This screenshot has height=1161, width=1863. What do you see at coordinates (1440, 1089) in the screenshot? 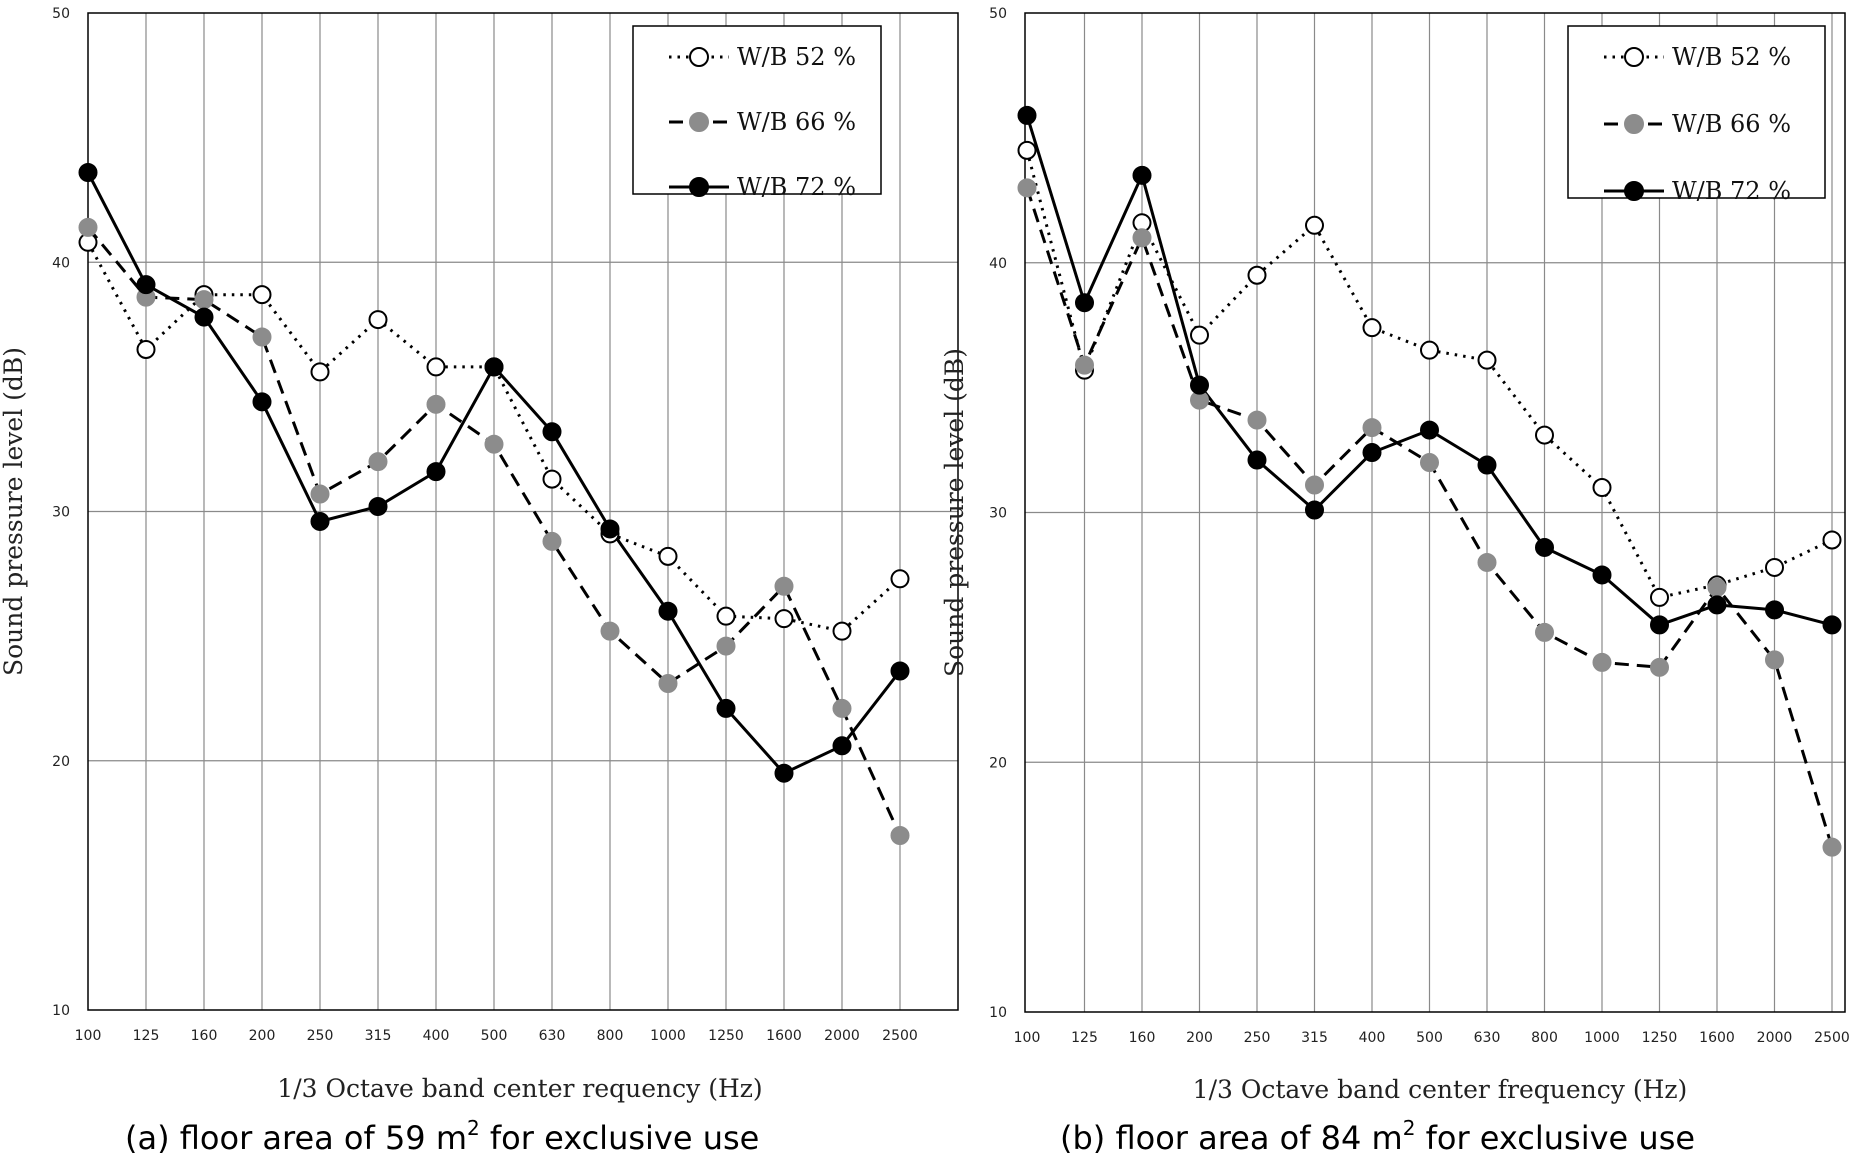
I see `x-axis-label: 1/3 Octave band center frequency (Hz)` at bounding box center [1440, 1089].